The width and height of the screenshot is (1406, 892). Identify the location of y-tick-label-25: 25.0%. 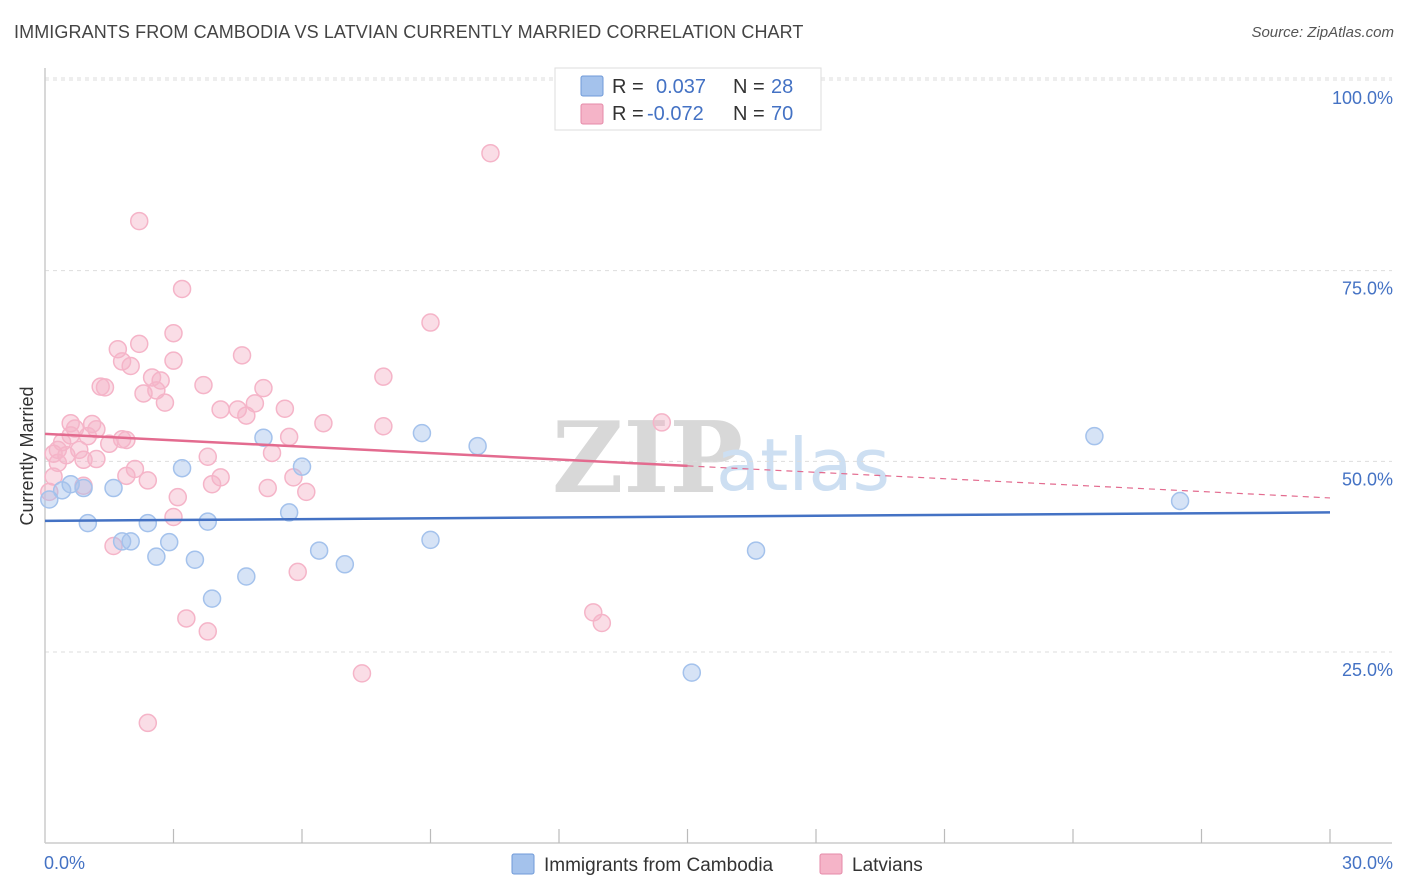
(1367, 670).